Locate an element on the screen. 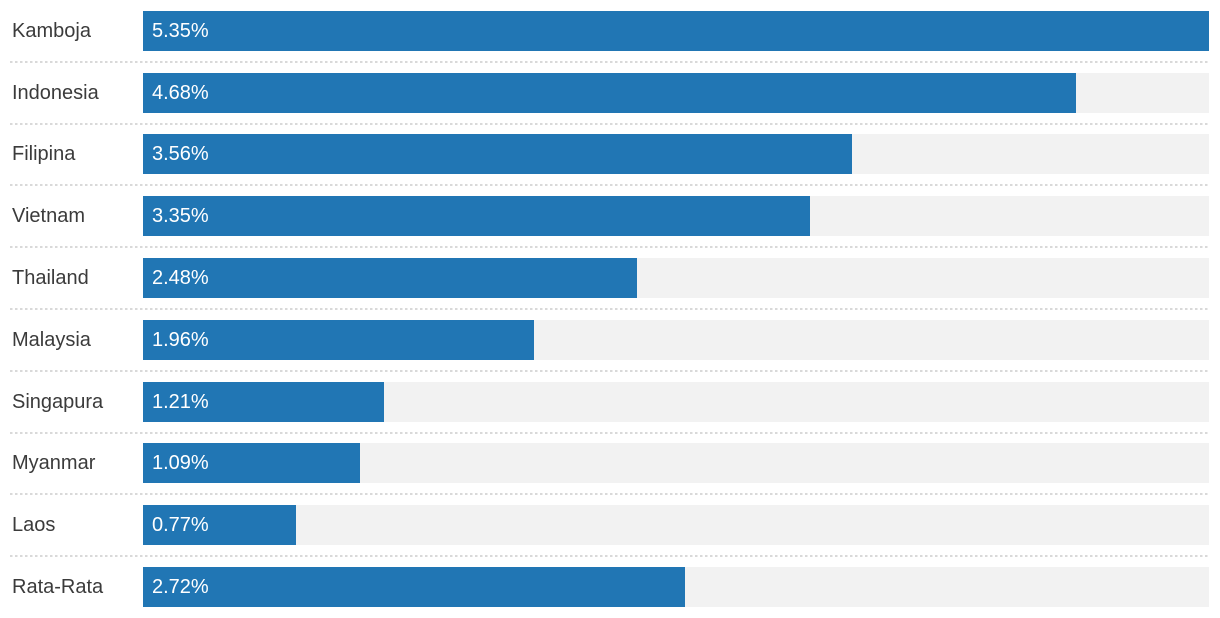  bar: 1.96% is located at coordinates (338, 339).